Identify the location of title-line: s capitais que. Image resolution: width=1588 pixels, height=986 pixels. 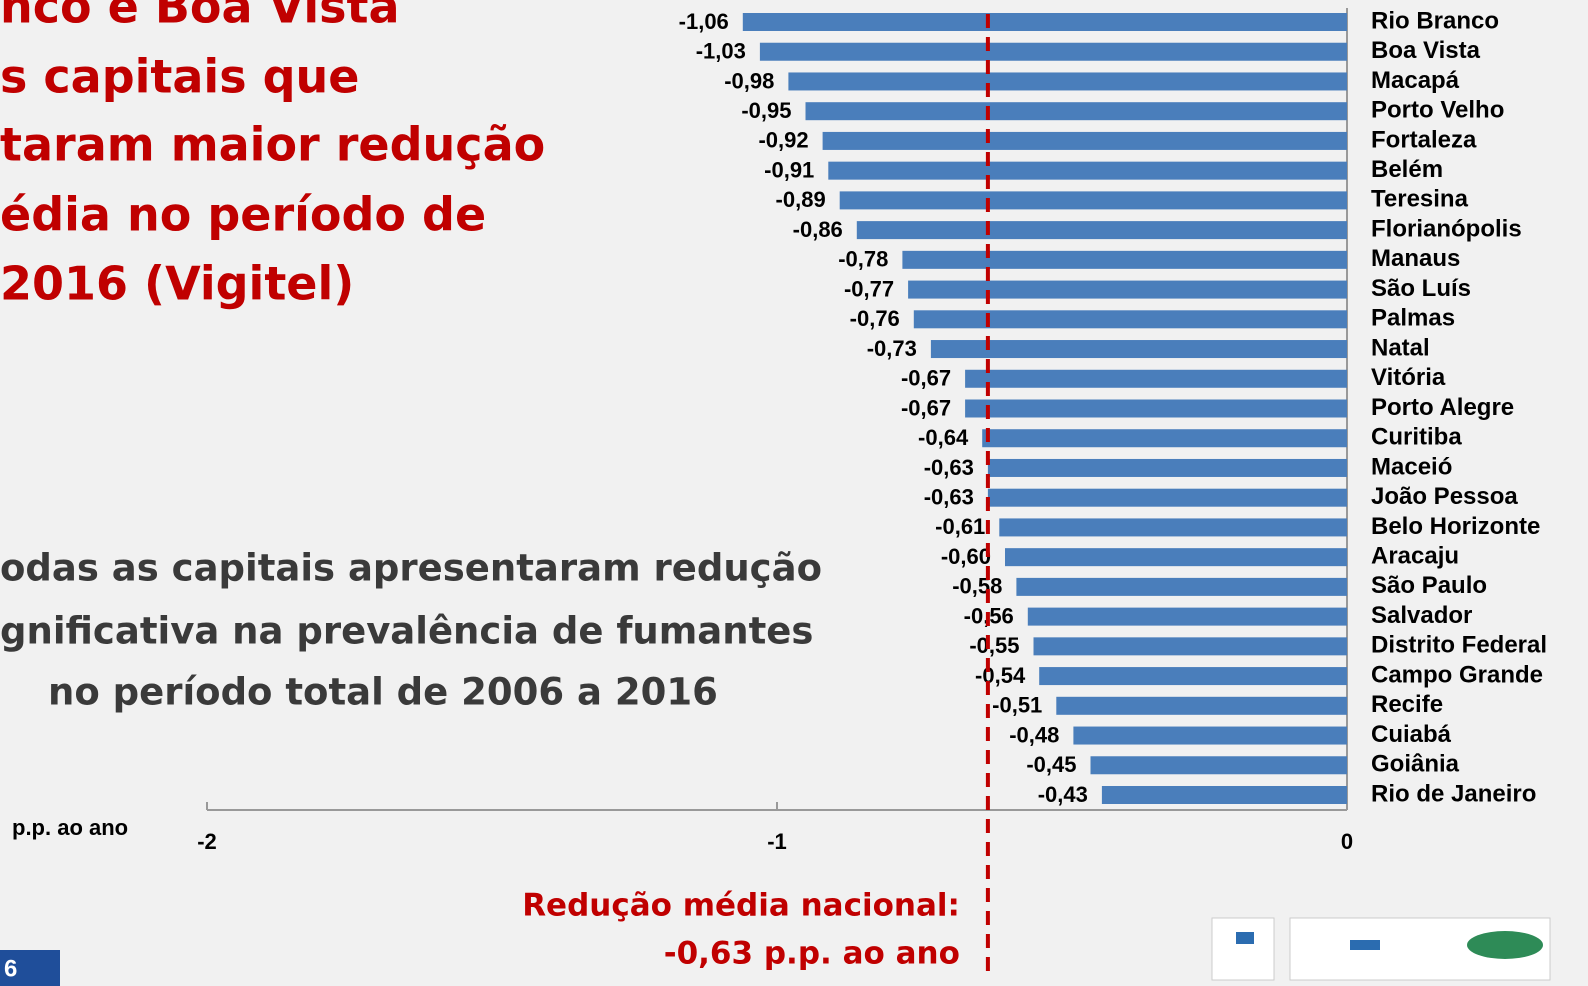
(179, 77).